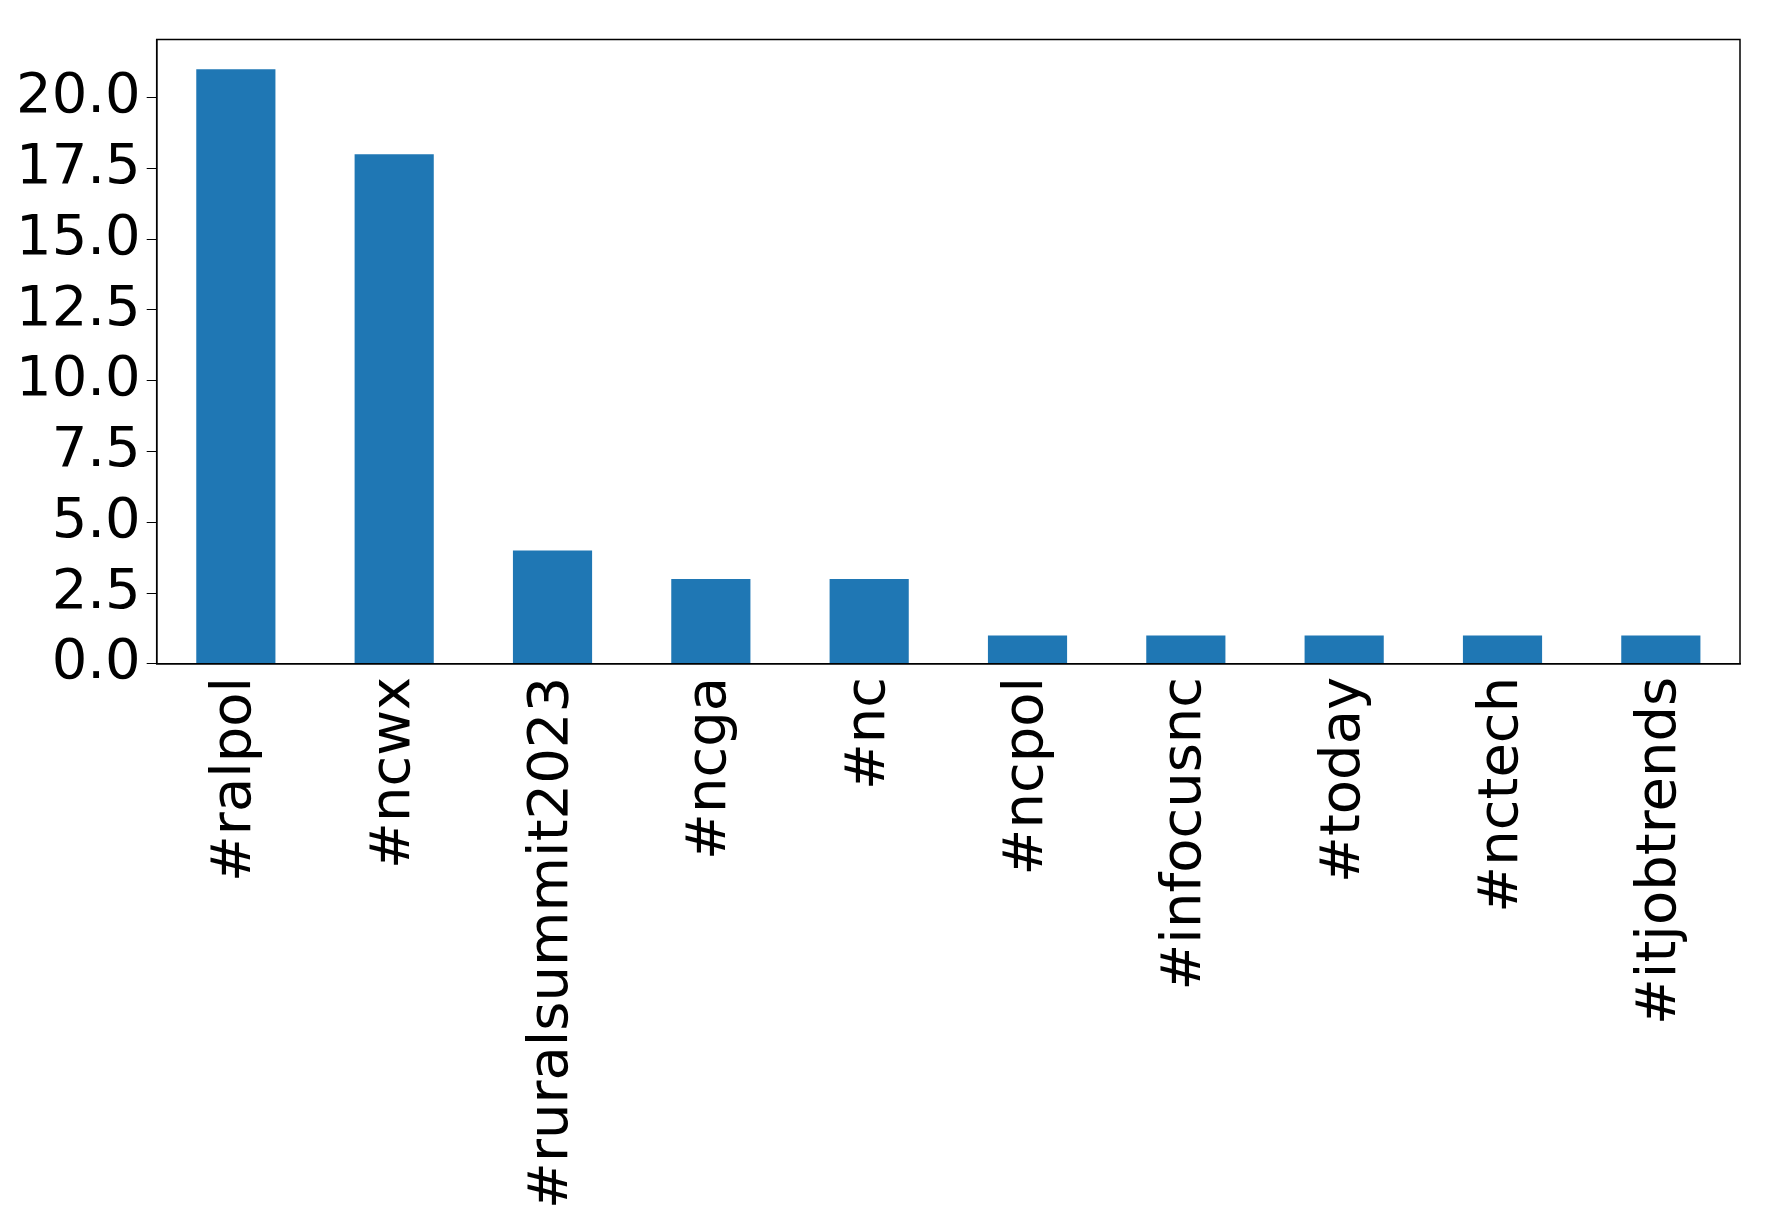 The height and width of the screenshot is (1222, 1778). Describe the element at coordinates (96, 517) in the screenshot. I see `y-tick-label: 5.0` at that location.